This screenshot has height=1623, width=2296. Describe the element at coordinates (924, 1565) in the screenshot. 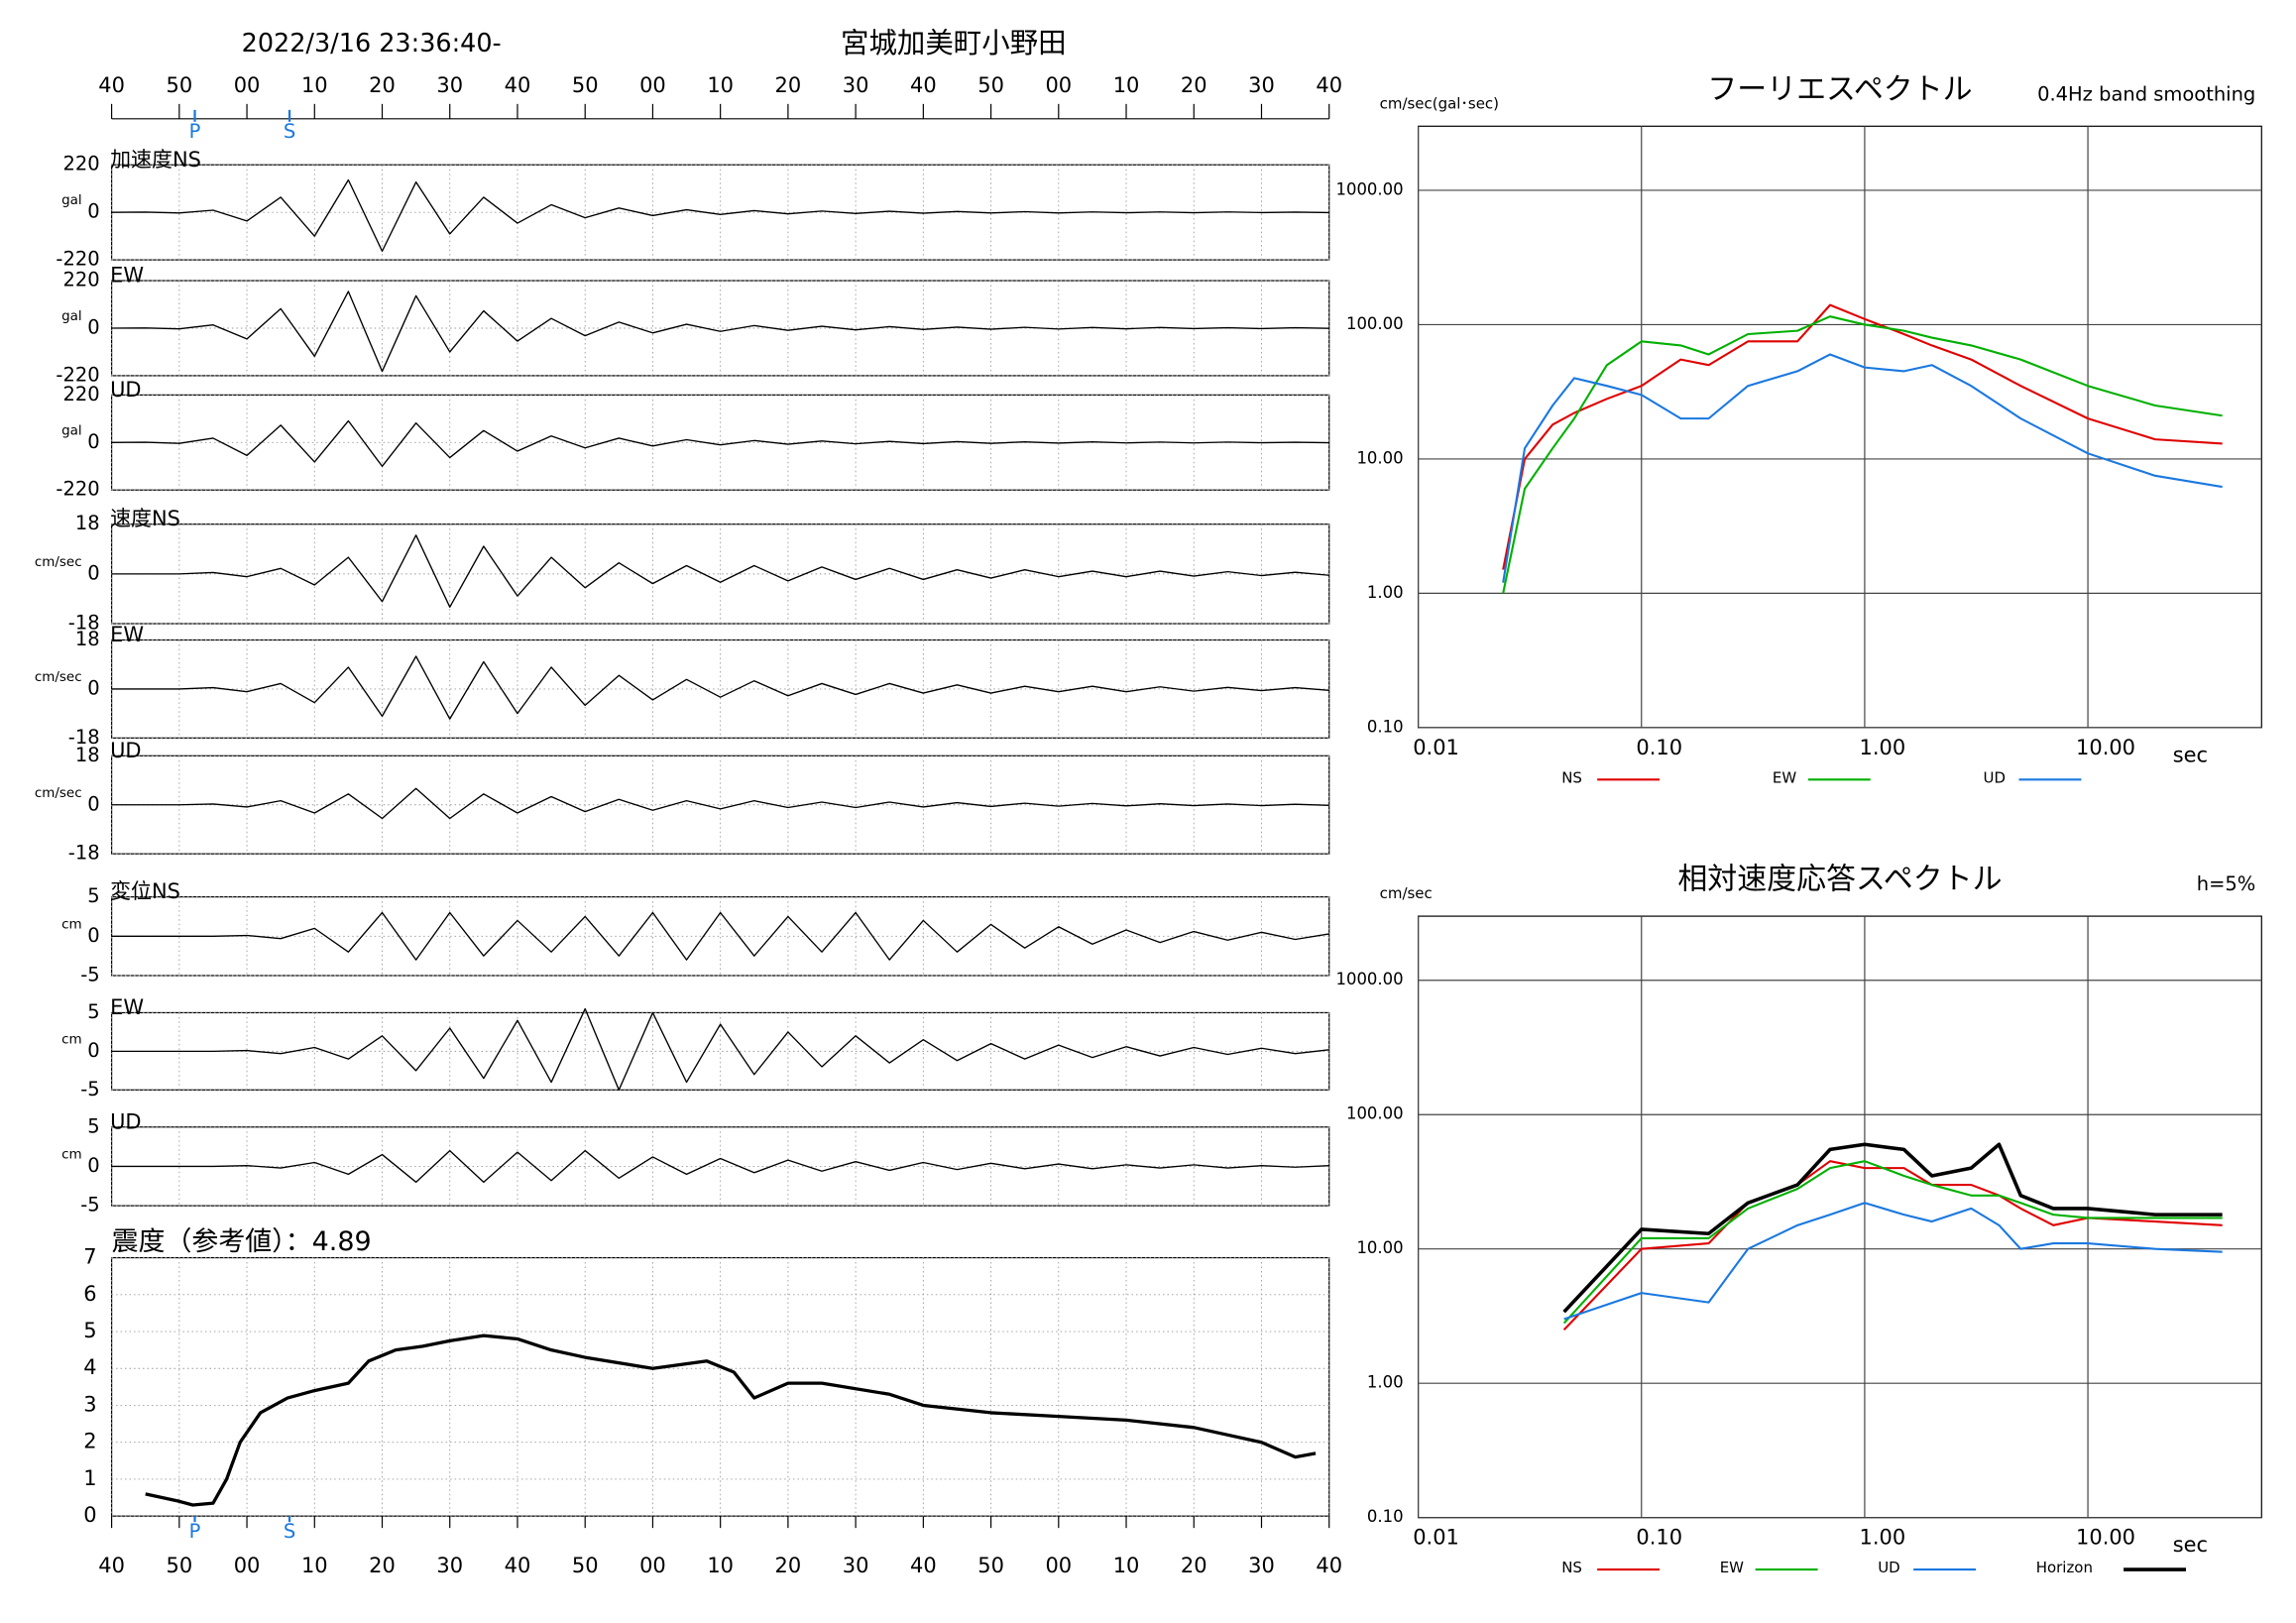

I see `x-tick-label: 40` at that location.